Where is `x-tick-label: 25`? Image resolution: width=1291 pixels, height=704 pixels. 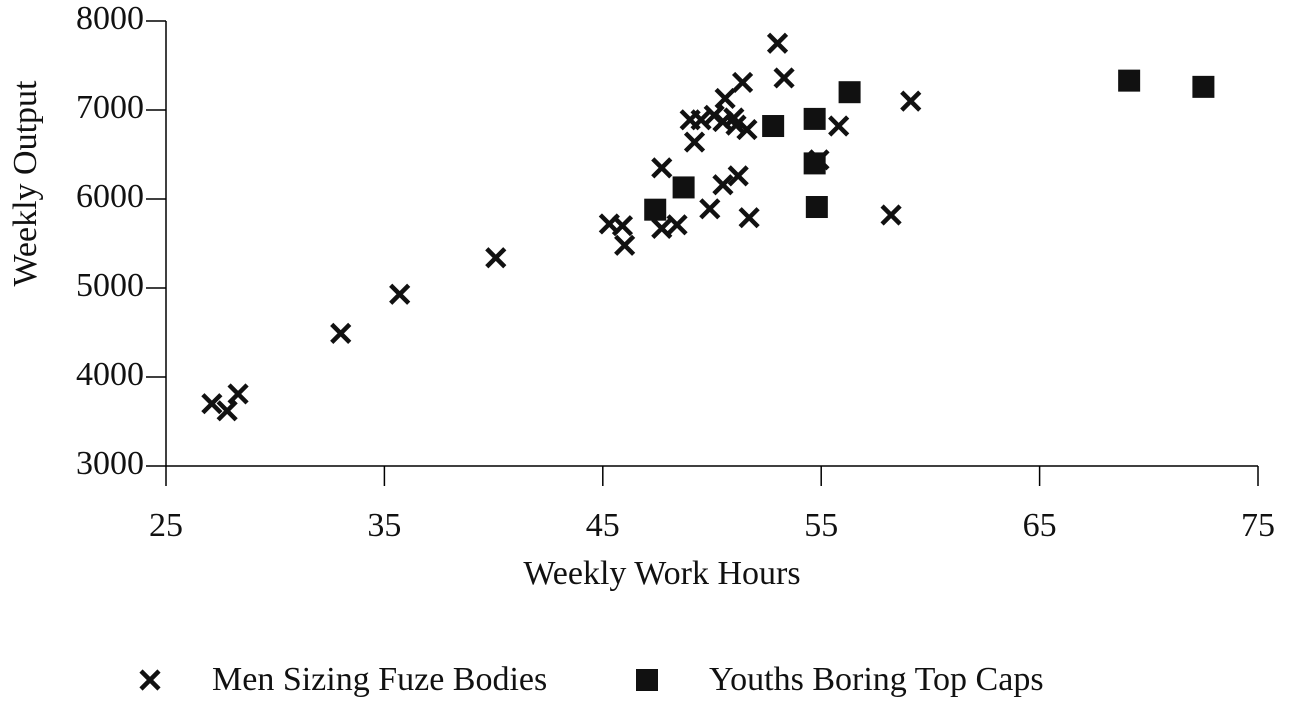 x-tick-label: 25 is located at coordinates (166, 525).